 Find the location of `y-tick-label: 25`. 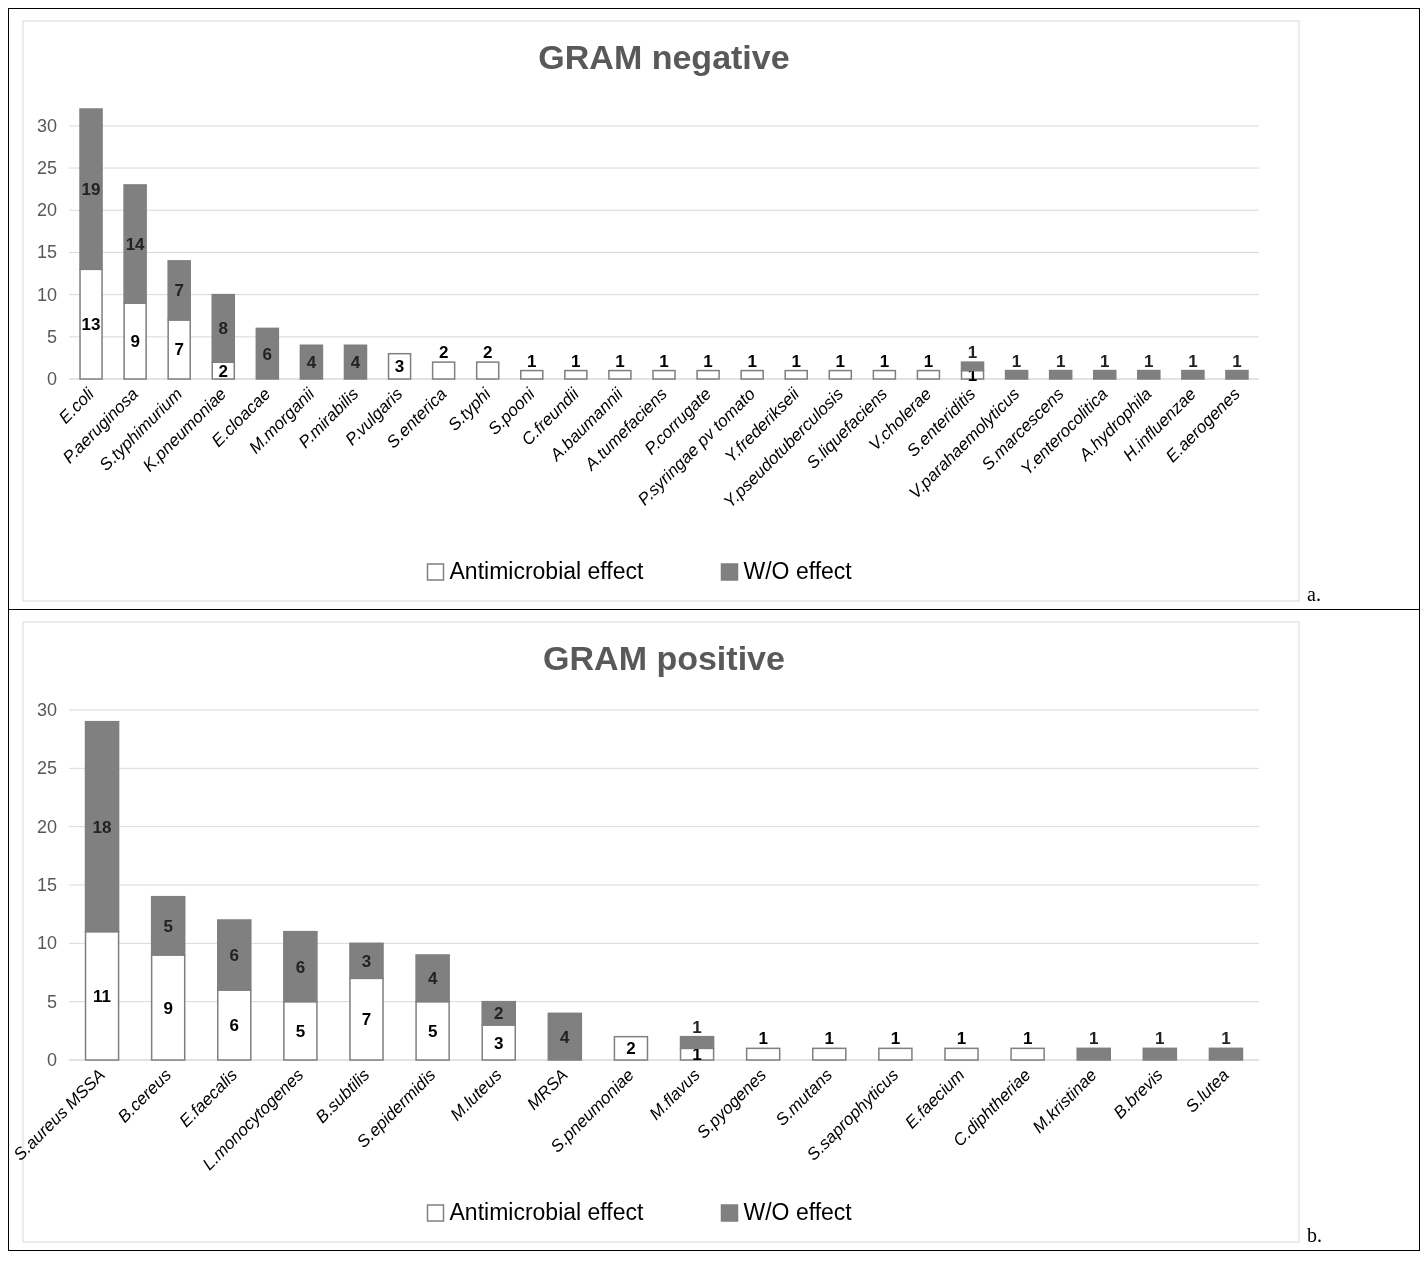

y-tick-label: 25 is located at coordinates (46, 168).